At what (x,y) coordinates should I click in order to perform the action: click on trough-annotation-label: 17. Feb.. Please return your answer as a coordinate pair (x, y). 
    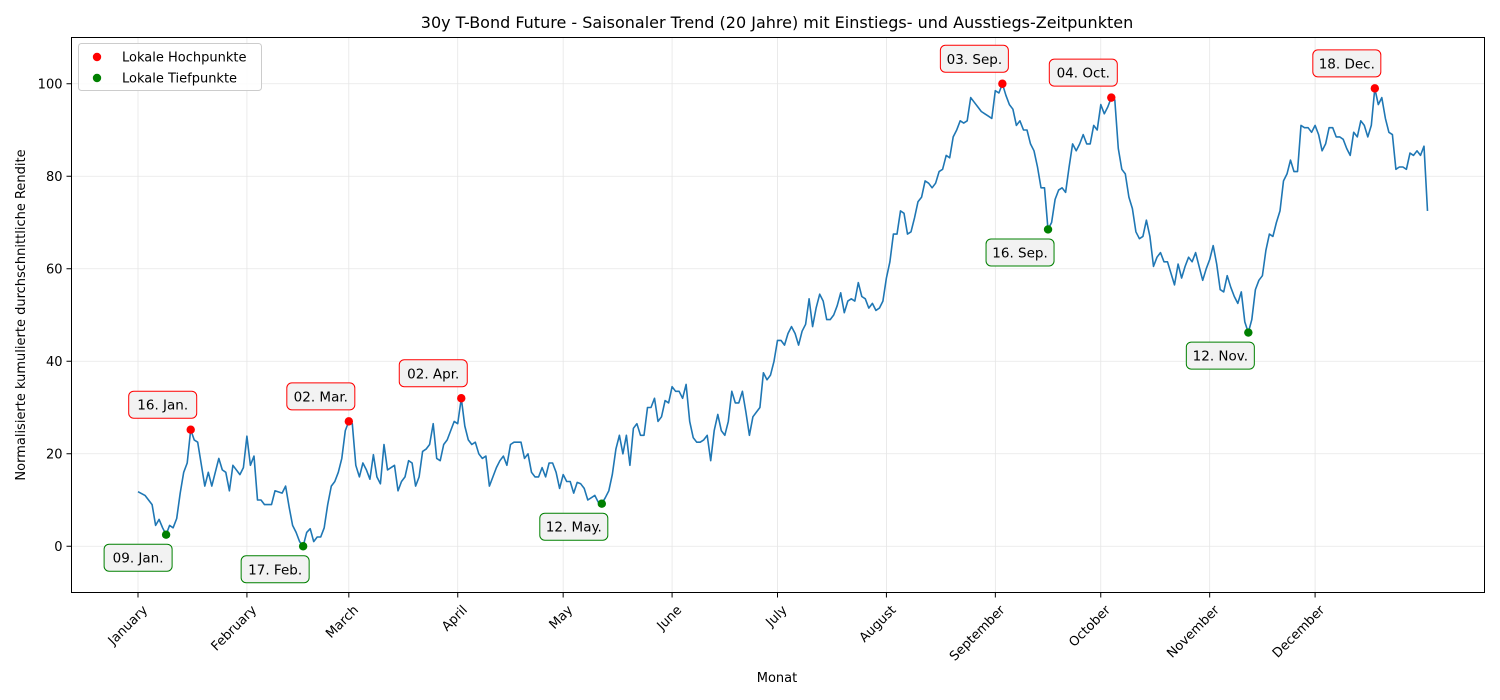
    Looking at the image, I should click on (275, 570).